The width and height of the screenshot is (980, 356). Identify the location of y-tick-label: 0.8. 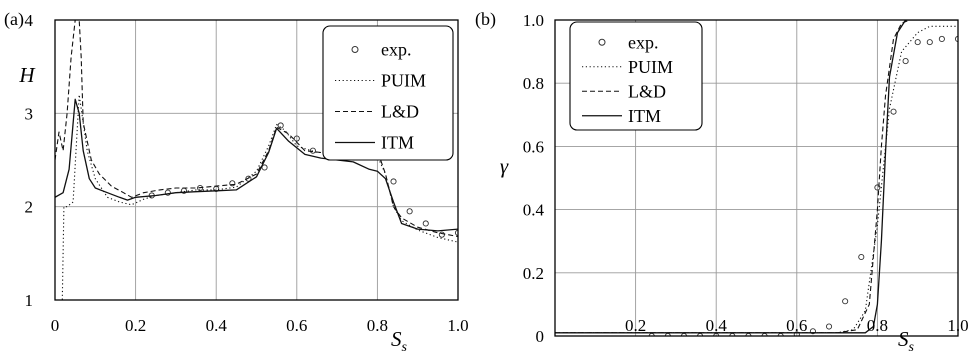
(533, 83).